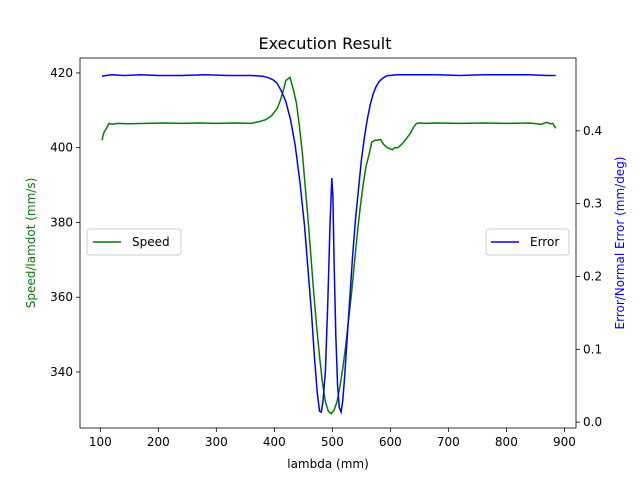  Describe the element at coordinates (527, 242) in the screenshot. I see `legend-error: Error` at that location.